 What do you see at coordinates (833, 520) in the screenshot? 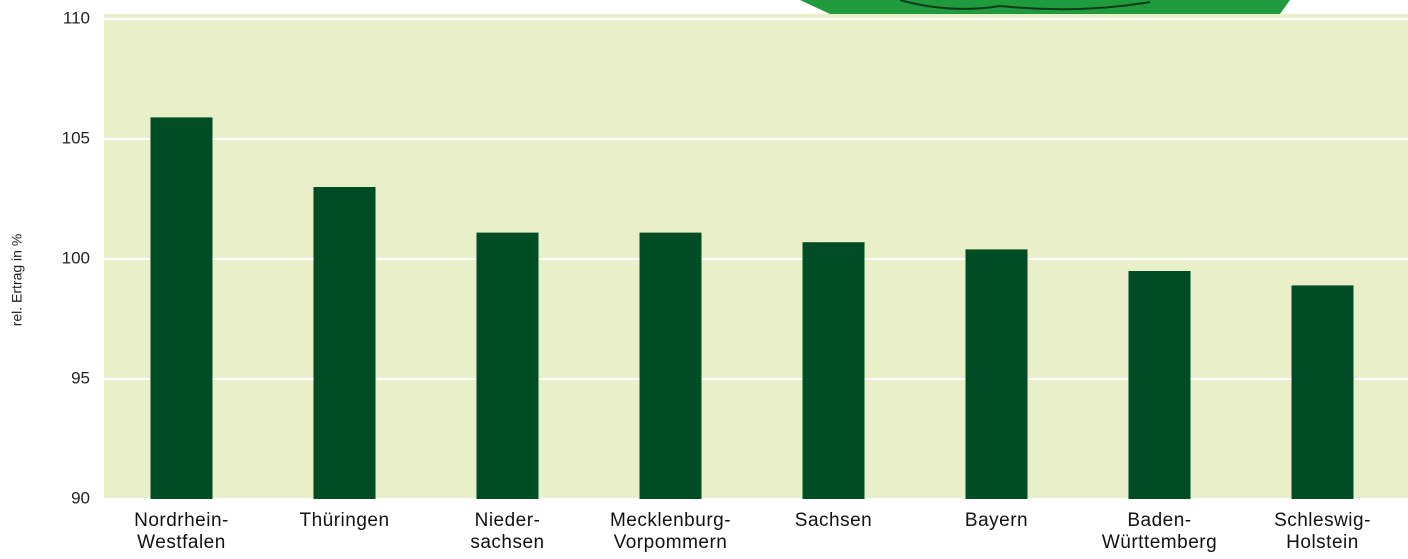
I see `x-tick-label: Sachsen` at bounding box center [833, 520].